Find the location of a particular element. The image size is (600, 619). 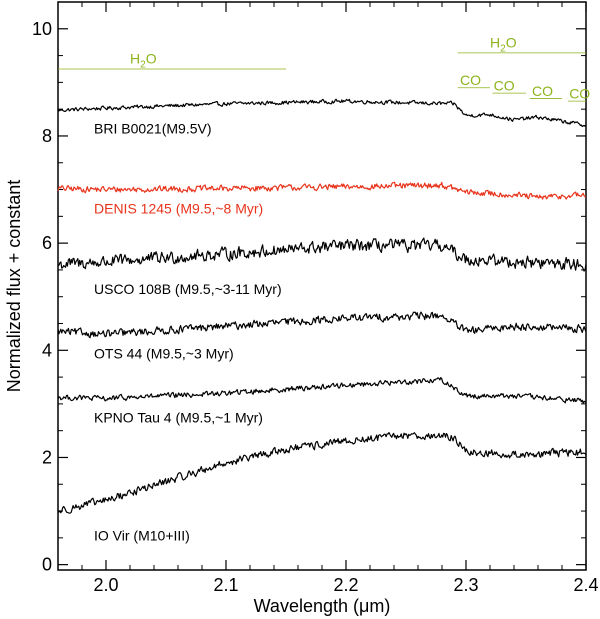

y-tick-label: 0 is located at coordinates (47, 565).